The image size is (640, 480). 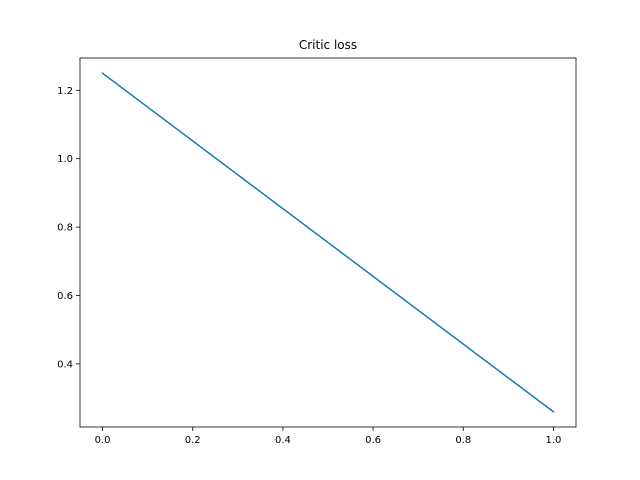 I want to click on x-axis: 0.0 0.2 0.4 0.6 0.8 1.0, so click(x=328, y=436).